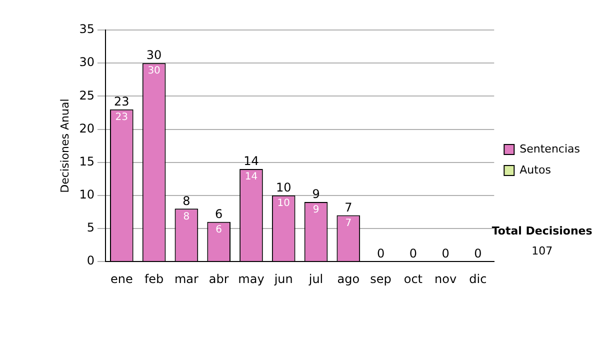 This screenshot has width=600, height=340. What do you see at coordinates (284, 187) in the screenshot?
I see `total-label: 10` at bounding box center [284, 187].